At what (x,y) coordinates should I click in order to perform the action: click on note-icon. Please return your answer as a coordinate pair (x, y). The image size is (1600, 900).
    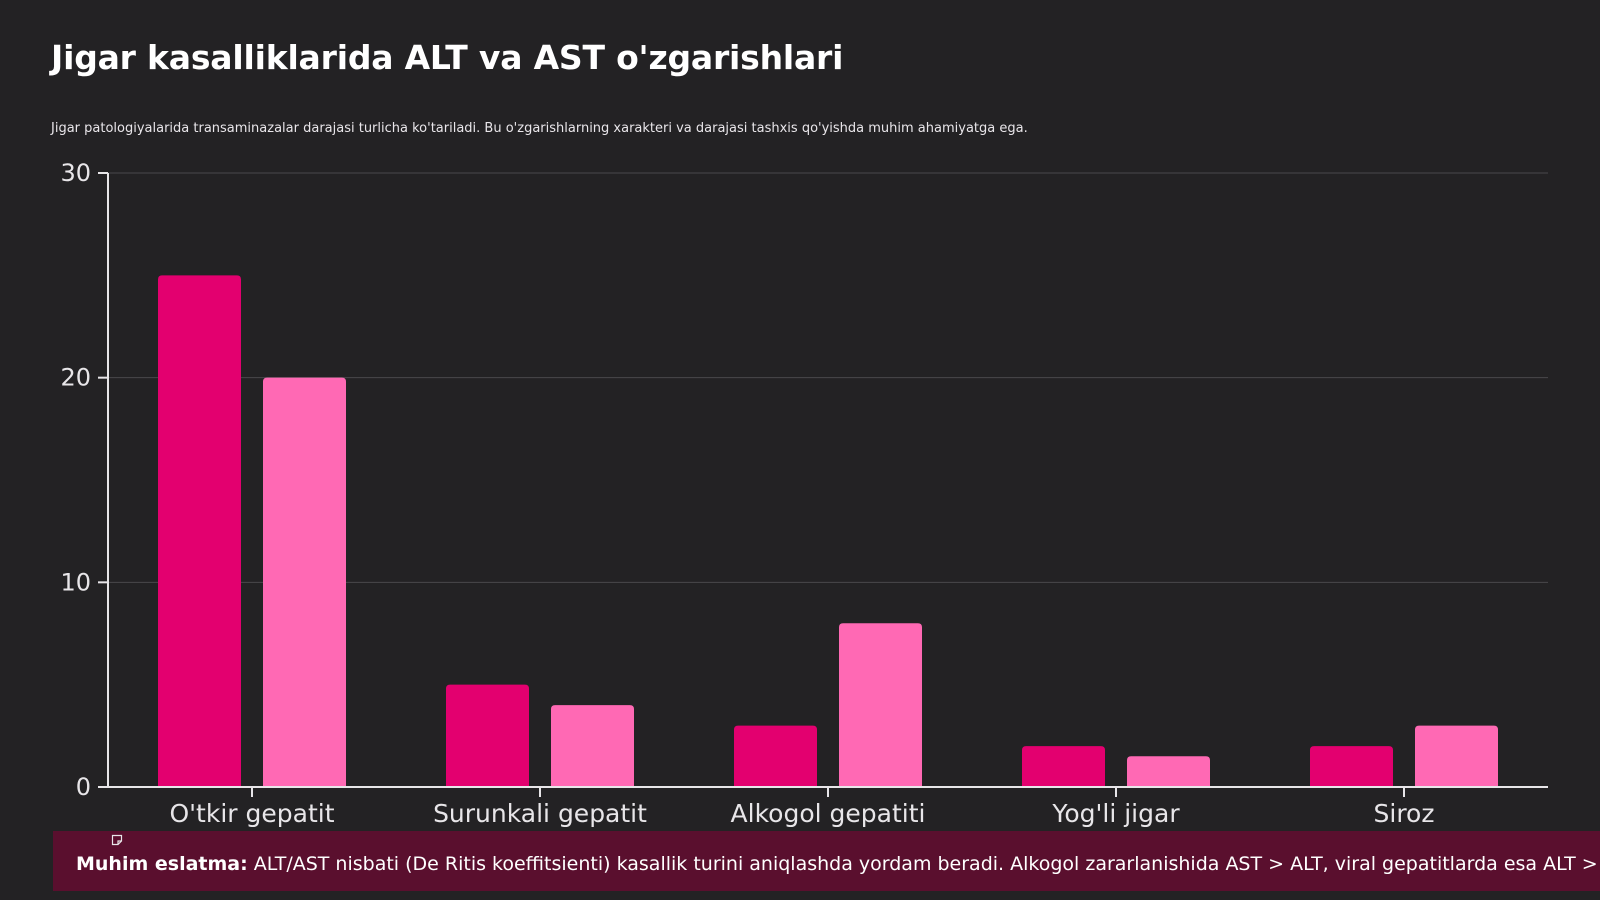
    Looking at the image, I should click on (117, 840).